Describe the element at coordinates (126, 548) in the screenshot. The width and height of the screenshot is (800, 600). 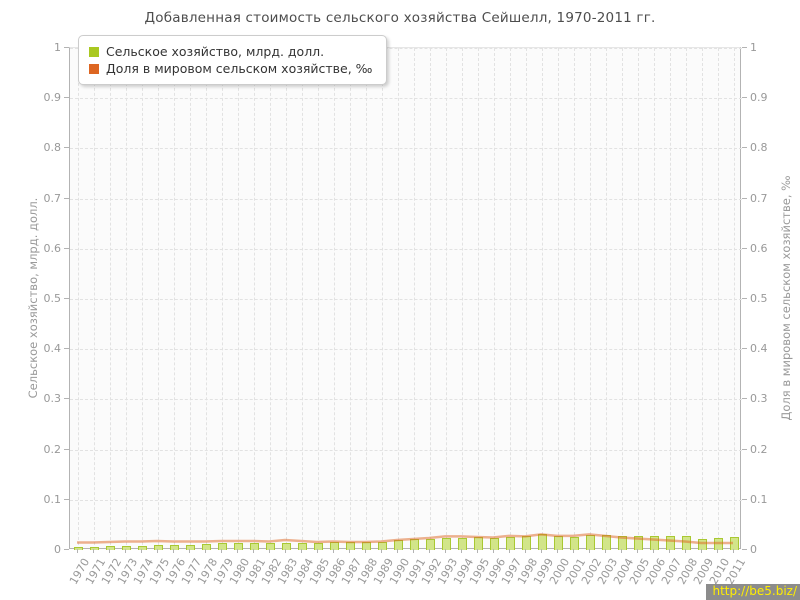
I see `bar-1973` at that location.